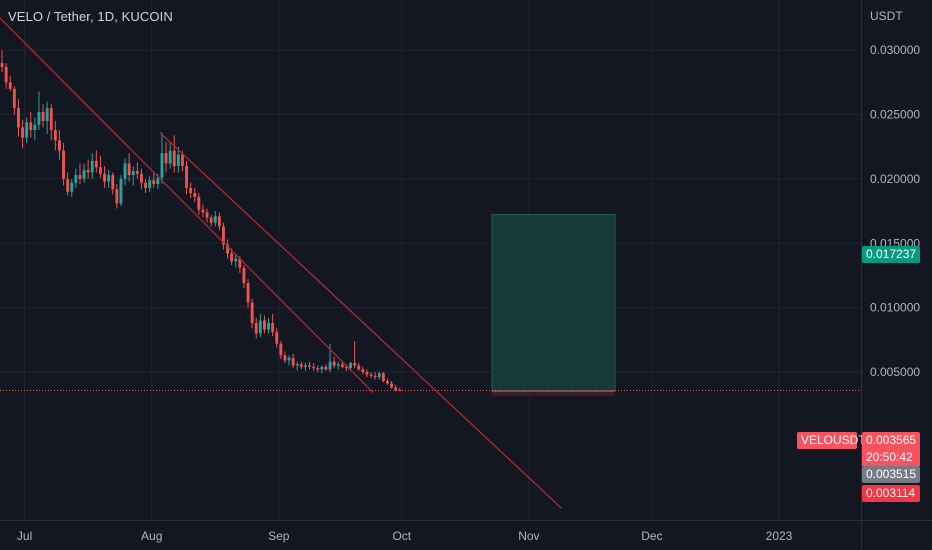 This screenshot has width=932, height=550. What do you see at coordinates (886, 16) in the screenshot?
I see `price-axis-currency: USDT` at bounding box center [886, 16].